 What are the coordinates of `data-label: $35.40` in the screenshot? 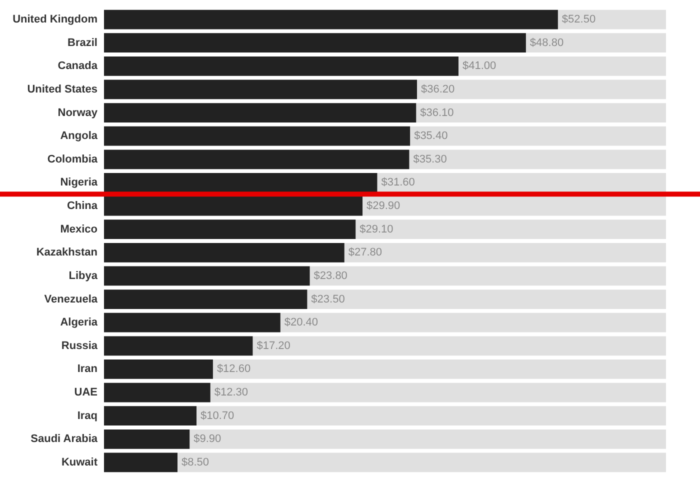 It's located at (431, 136).